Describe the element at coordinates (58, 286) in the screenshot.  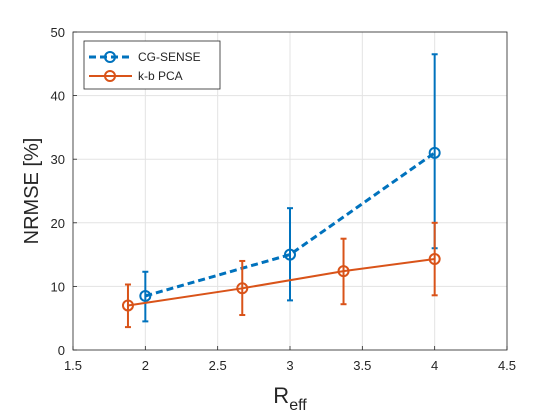
I see `y-tick-label: 10` at that location.